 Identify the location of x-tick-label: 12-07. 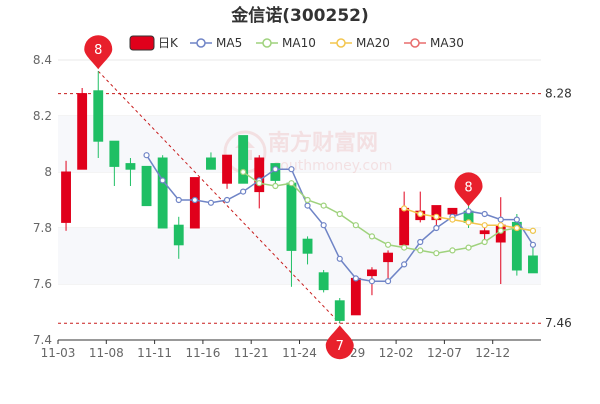
(444, 353).